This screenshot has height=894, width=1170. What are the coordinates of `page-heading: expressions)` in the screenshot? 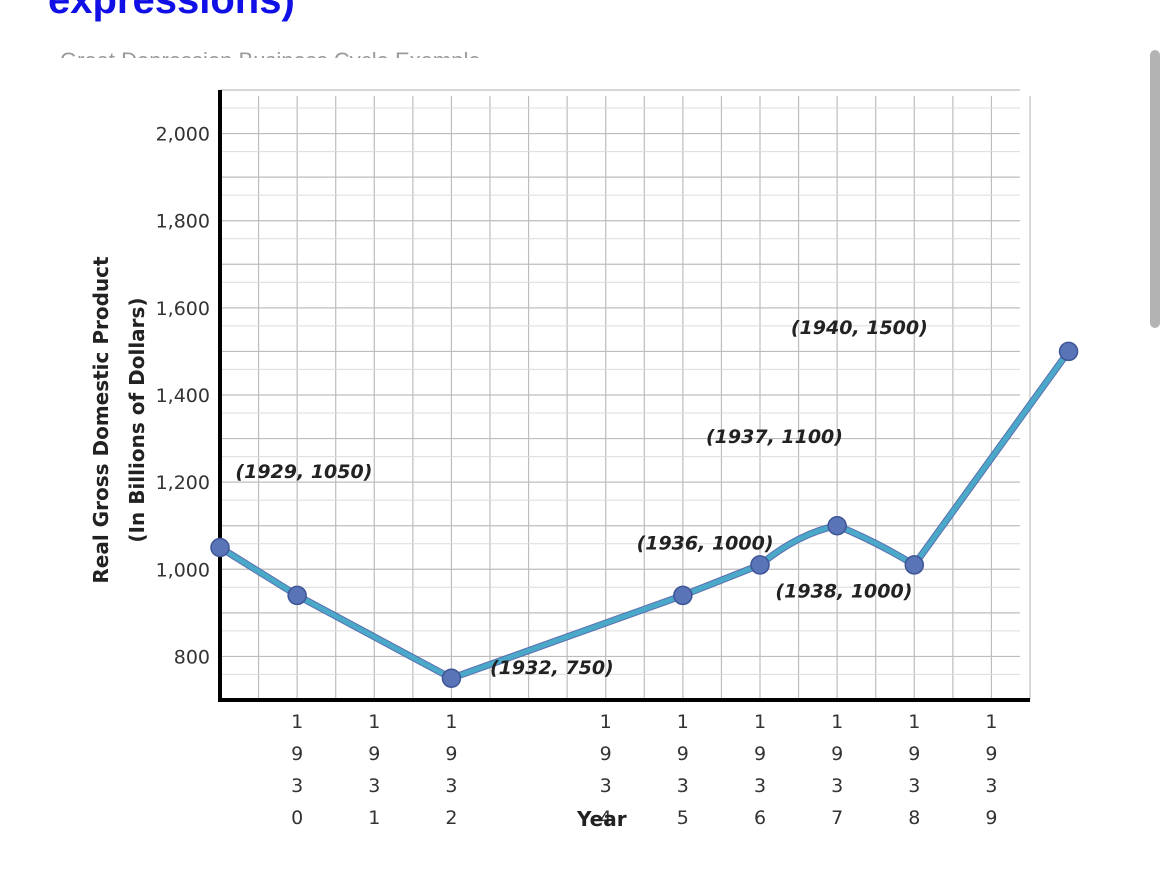 It's located at (171, 11).